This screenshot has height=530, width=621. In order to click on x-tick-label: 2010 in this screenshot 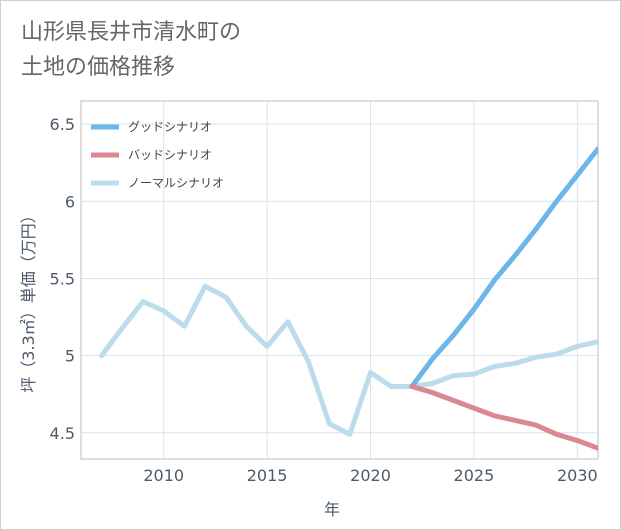, I will do `click(163, 475)`.